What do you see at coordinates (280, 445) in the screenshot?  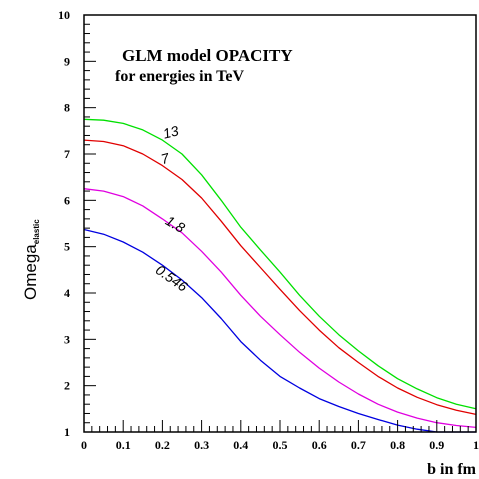 I see `x-tick-label: 0.5` at bounding box center [280, 445].